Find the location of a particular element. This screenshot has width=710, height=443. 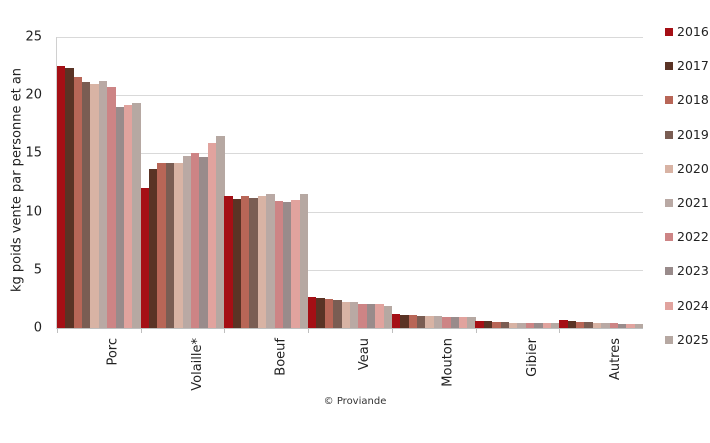

bar-autres-2024 is located at coordinates (630, 325).